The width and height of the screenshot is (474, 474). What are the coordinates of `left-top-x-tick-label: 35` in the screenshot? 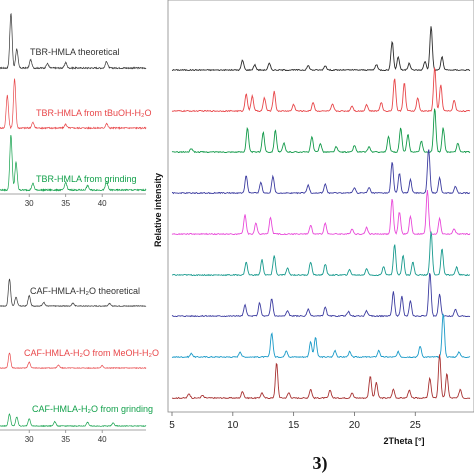 It's located at (65, 203).